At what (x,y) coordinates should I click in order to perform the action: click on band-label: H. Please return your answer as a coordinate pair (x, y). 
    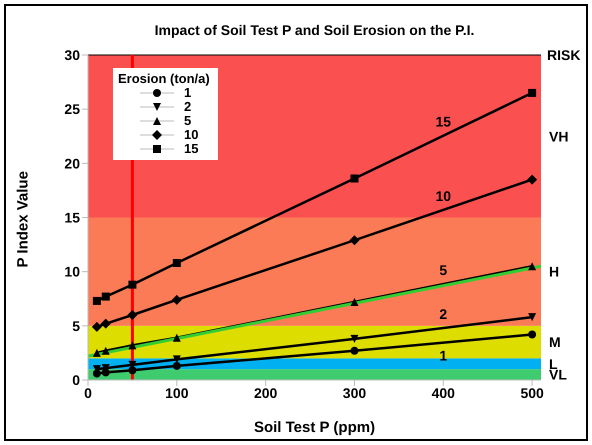
    Looking at the image, I should click on (554, 272).